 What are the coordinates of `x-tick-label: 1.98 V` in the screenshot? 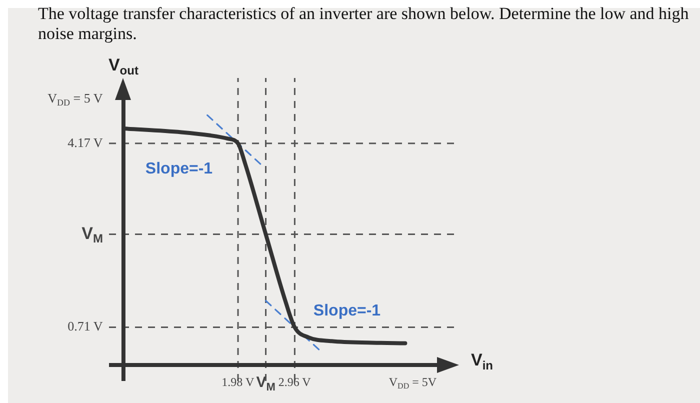 It's located at (238, 382).